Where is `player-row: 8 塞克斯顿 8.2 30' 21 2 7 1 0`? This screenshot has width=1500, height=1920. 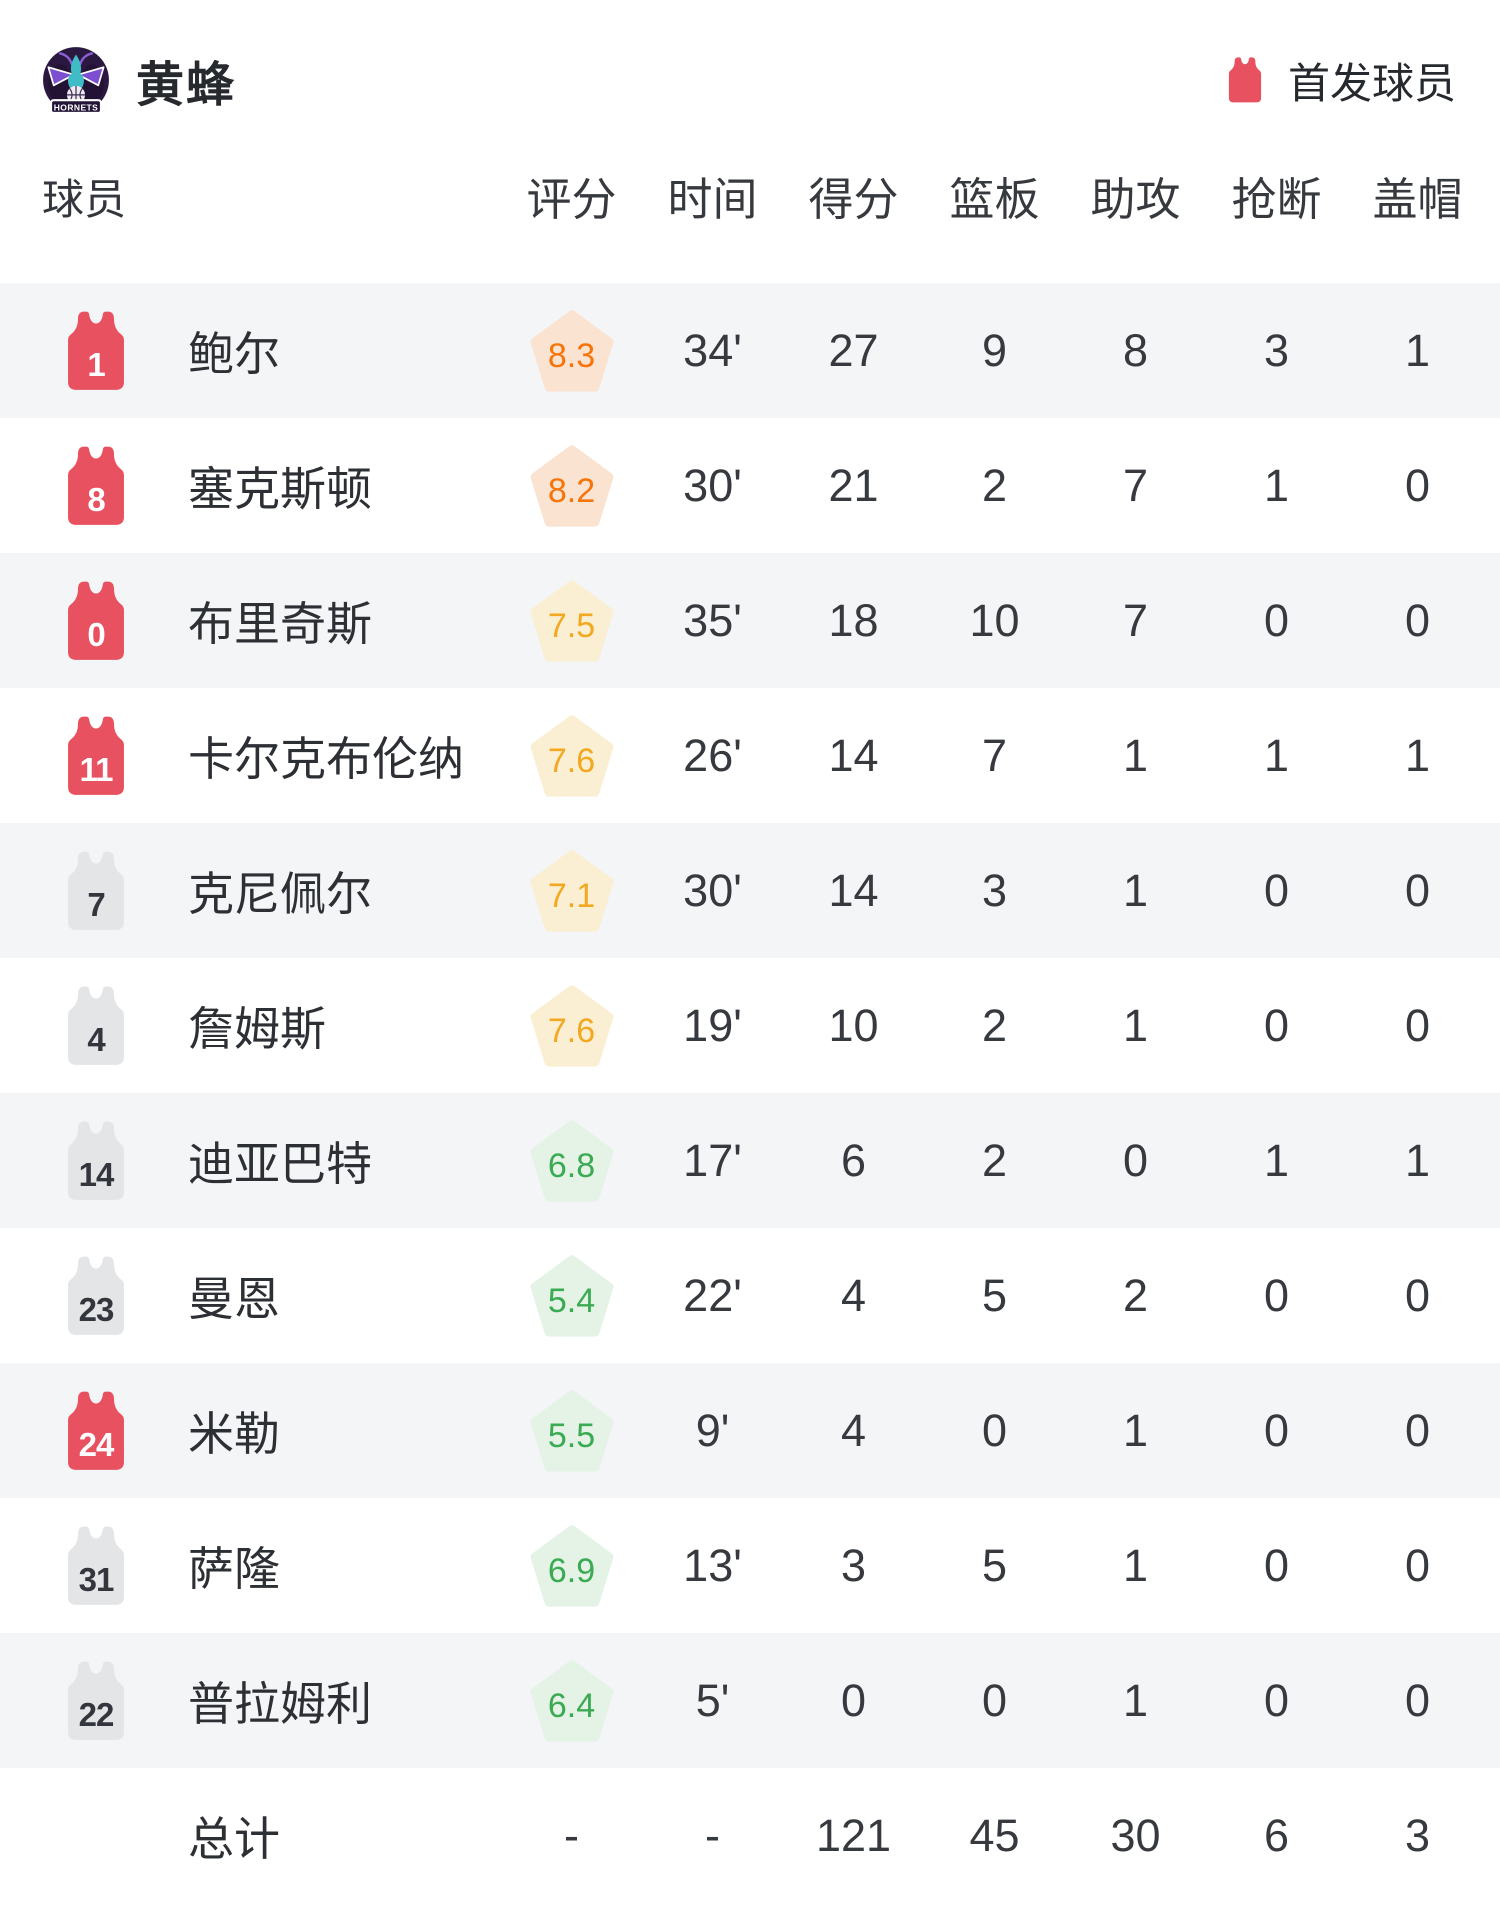 player-row: 8 塞克斯顿 8.2 30' 21 2 7 1 0 is located at coordinates (750, 485).